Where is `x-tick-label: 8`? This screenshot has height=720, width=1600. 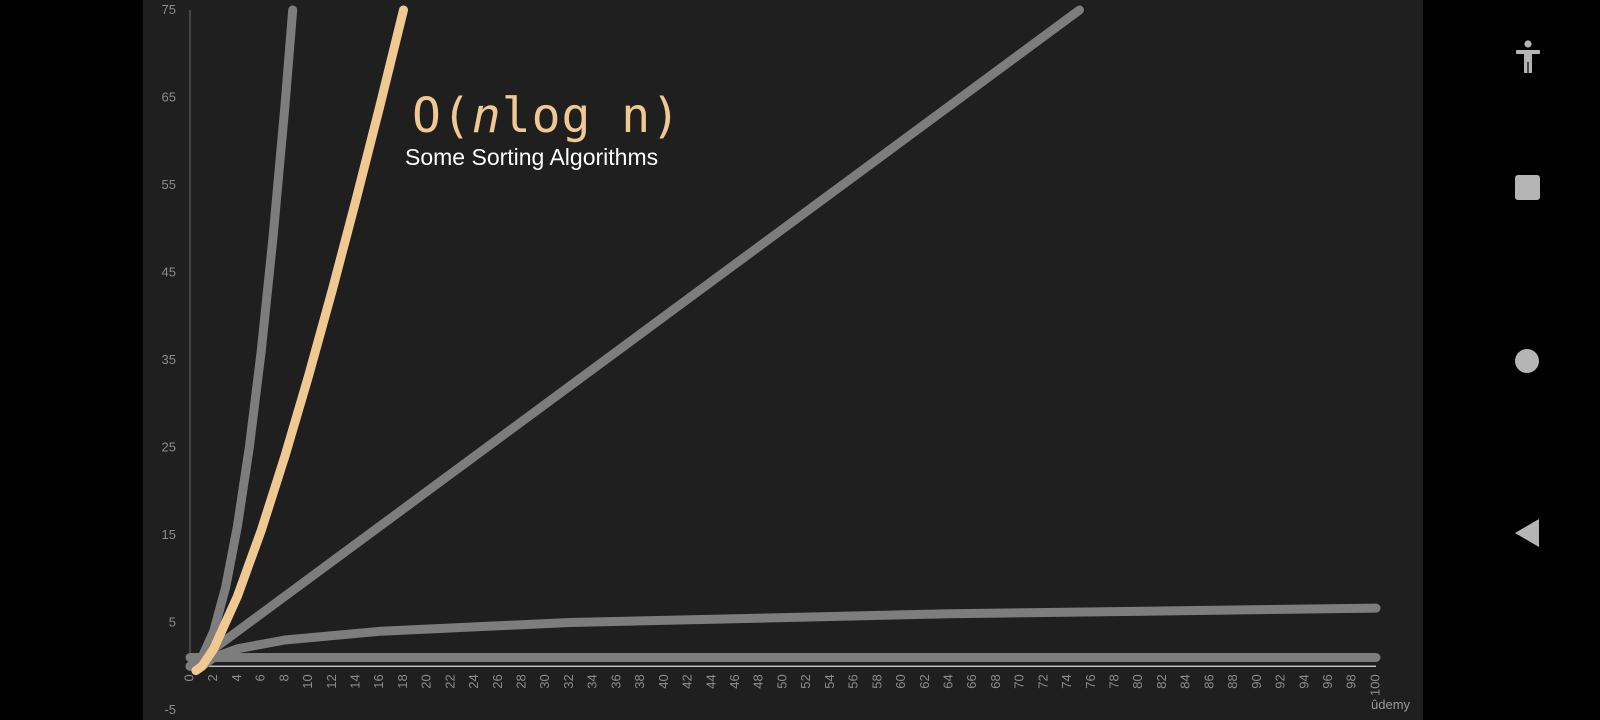
x-tick-label: 8 is located at coordinates (283, 677).